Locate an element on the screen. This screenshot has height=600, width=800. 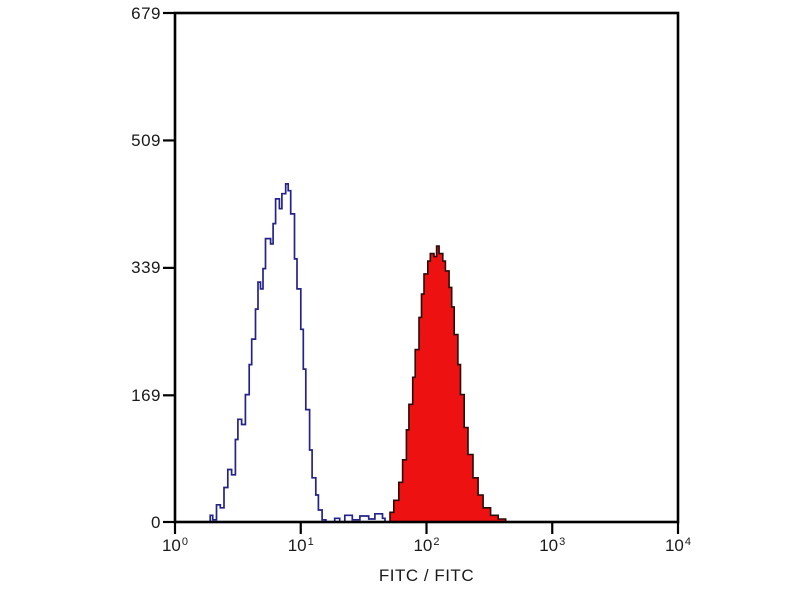
y-tick-label: 339 is located at coordinates (146, 268).